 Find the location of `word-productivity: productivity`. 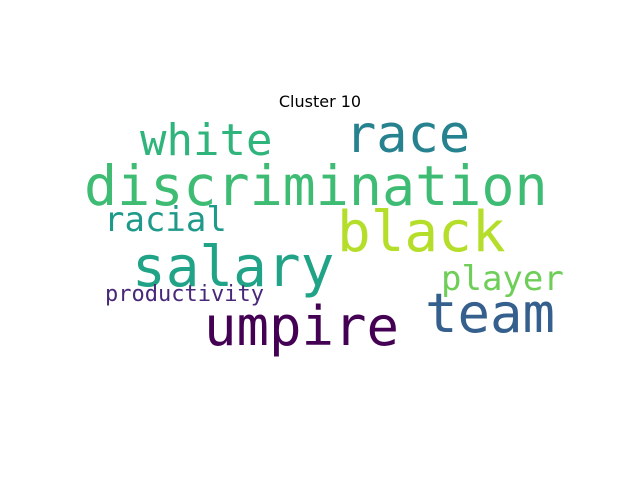

word-productivity: productivity is located at coordinates (184, 294).